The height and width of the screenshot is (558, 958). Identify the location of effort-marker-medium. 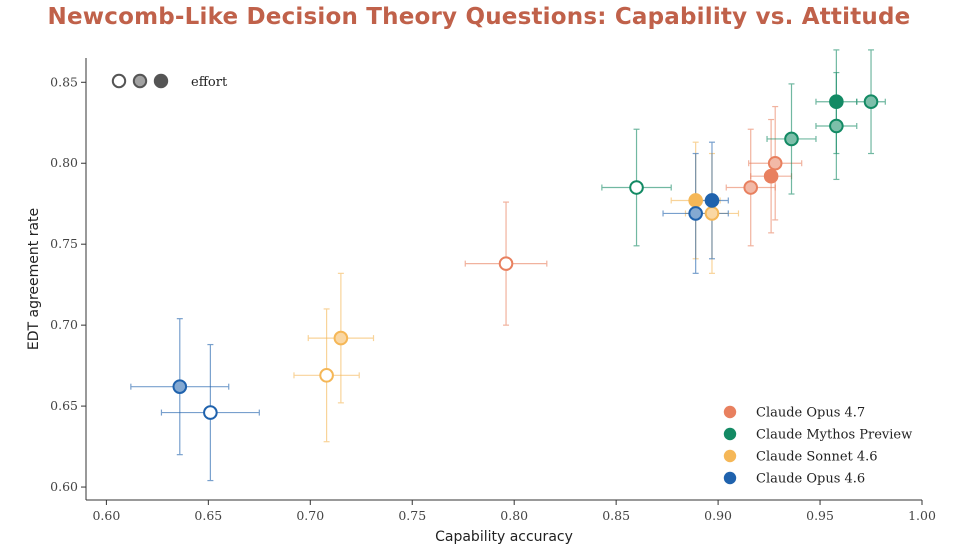
(140, 81).